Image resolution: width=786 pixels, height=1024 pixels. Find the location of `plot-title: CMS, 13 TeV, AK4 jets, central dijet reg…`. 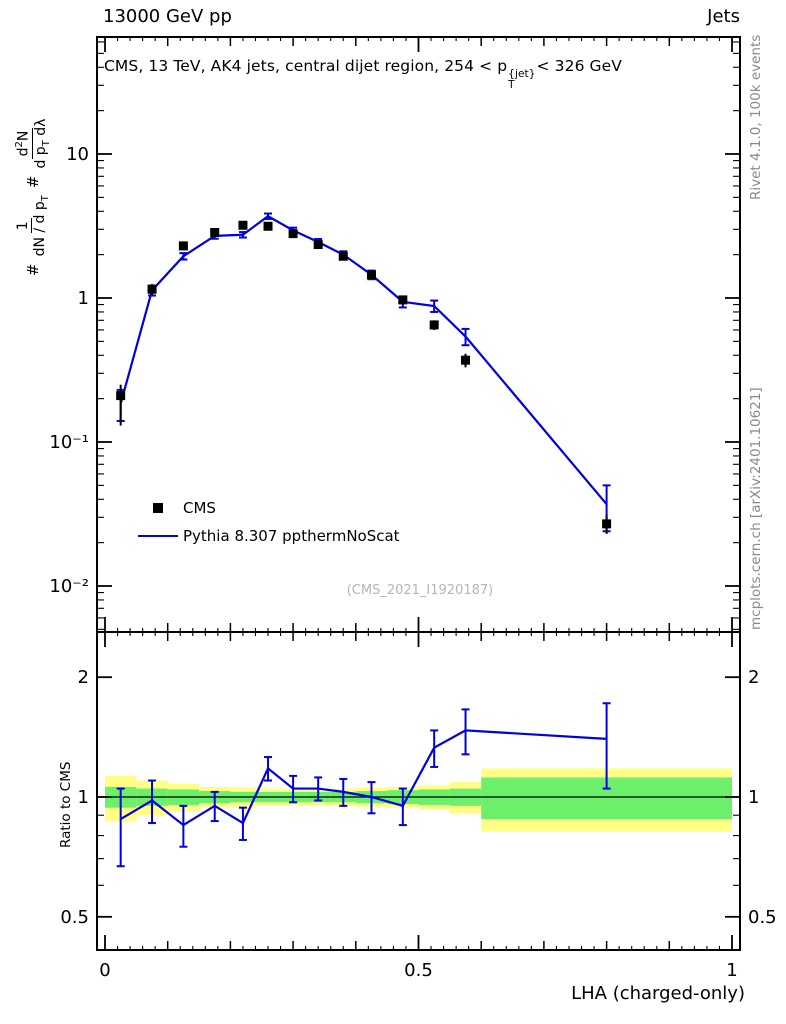

plot-title: CMS, 13 TeV, AK4 jets, central dijet reg… is located at coordinates (425, 73).